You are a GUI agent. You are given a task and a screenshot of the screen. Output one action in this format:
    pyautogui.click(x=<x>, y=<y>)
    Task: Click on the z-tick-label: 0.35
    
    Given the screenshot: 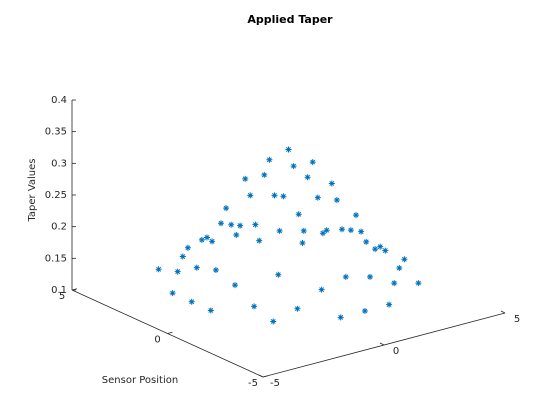 What is the action you would take?
    pyautogui.click(x=56, y=132)
    